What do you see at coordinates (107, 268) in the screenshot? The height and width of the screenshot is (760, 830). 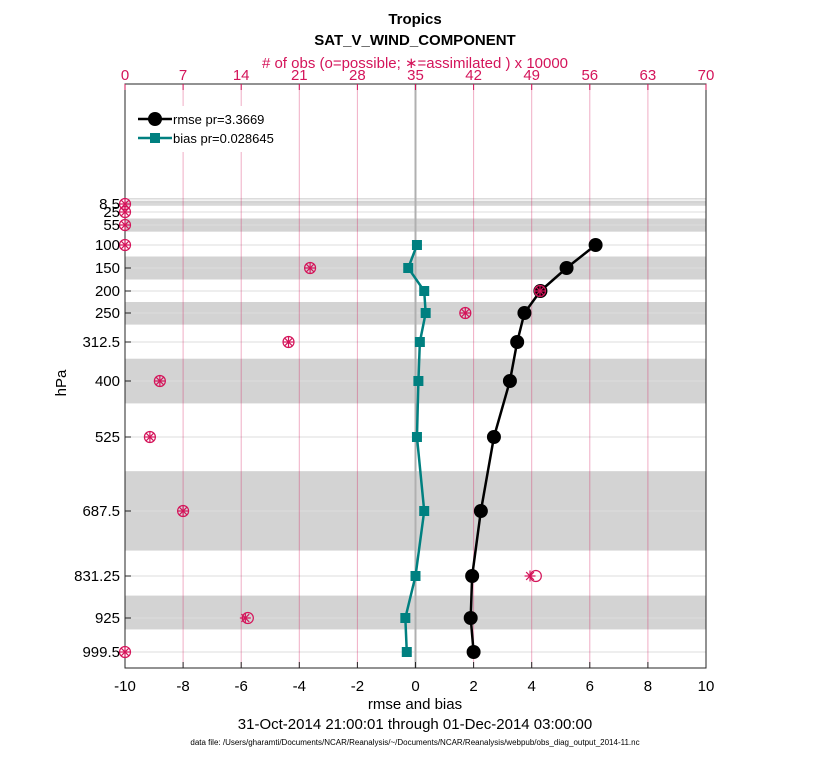 I see `y-tick-label: 150` at bounding box center [107, 268].